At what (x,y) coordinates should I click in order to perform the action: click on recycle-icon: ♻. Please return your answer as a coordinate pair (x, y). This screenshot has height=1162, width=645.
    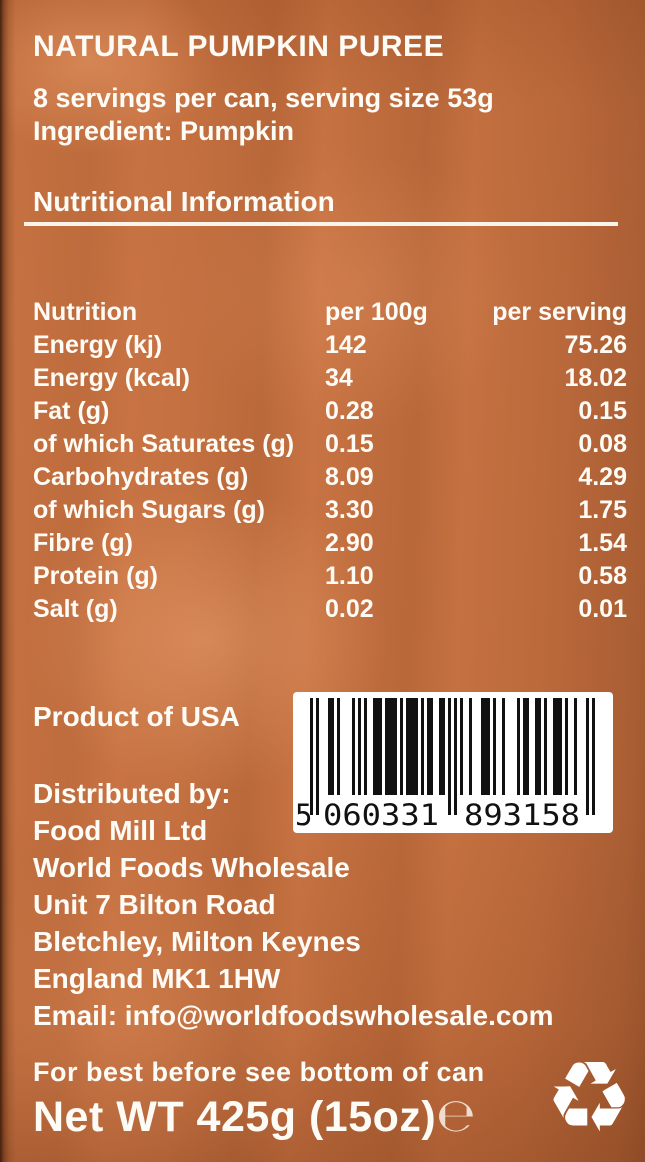
    Looking at the image, I should click on (589, 1098).